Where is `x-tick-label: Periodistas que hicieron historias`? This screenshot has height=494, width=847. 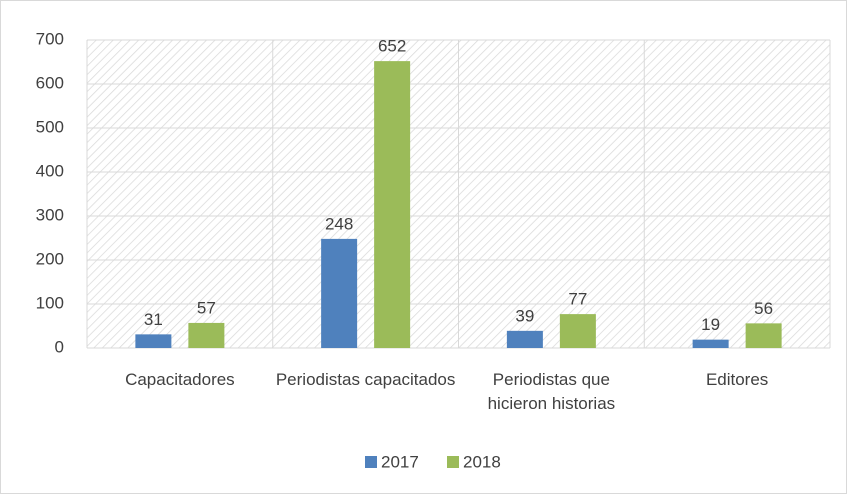
x-tick-label: Periodistas que hicieron historias is located at coordinates (551, 391).